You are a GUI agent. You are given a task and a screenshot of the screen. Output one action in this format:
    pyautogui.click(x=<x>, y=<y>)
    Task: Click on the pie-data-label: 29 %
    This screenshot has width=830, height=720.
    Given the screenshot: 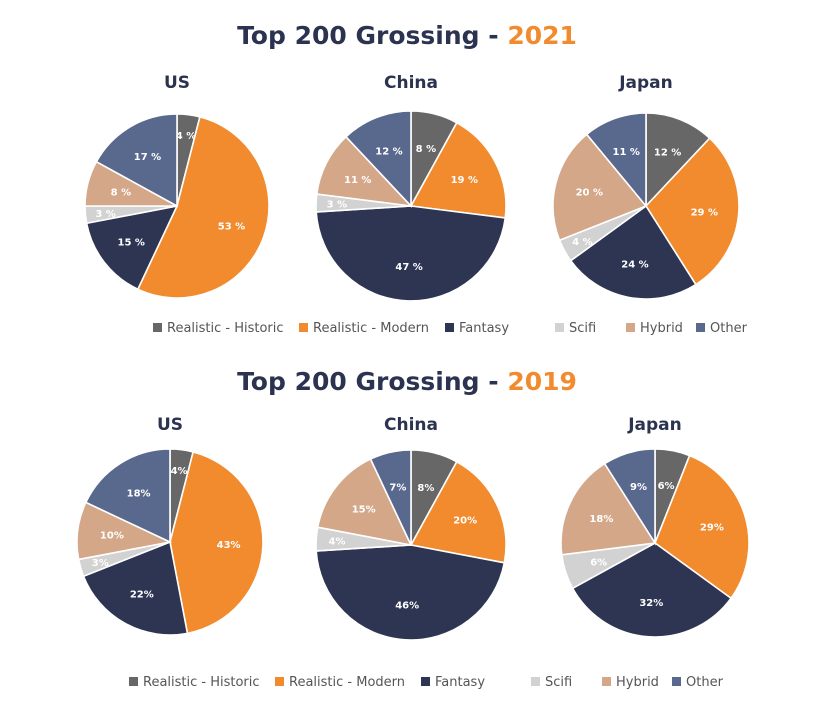 What is the action you would take?
    pyautogui.click(x=704, y=213)
    